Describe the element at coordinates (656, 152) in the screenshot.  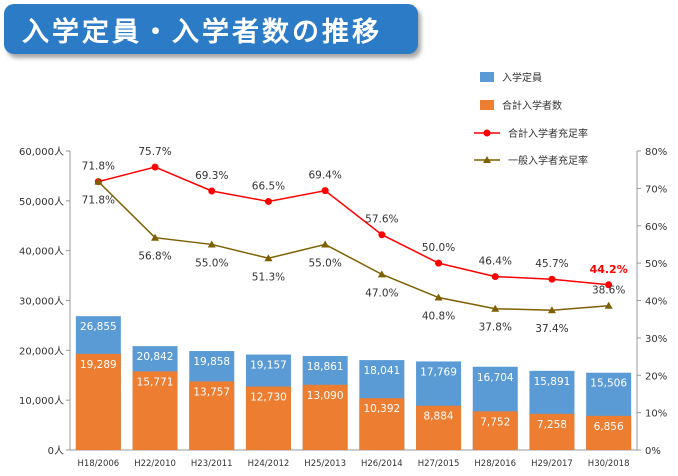
I see `y-right-tick-label: 80%` at that location.